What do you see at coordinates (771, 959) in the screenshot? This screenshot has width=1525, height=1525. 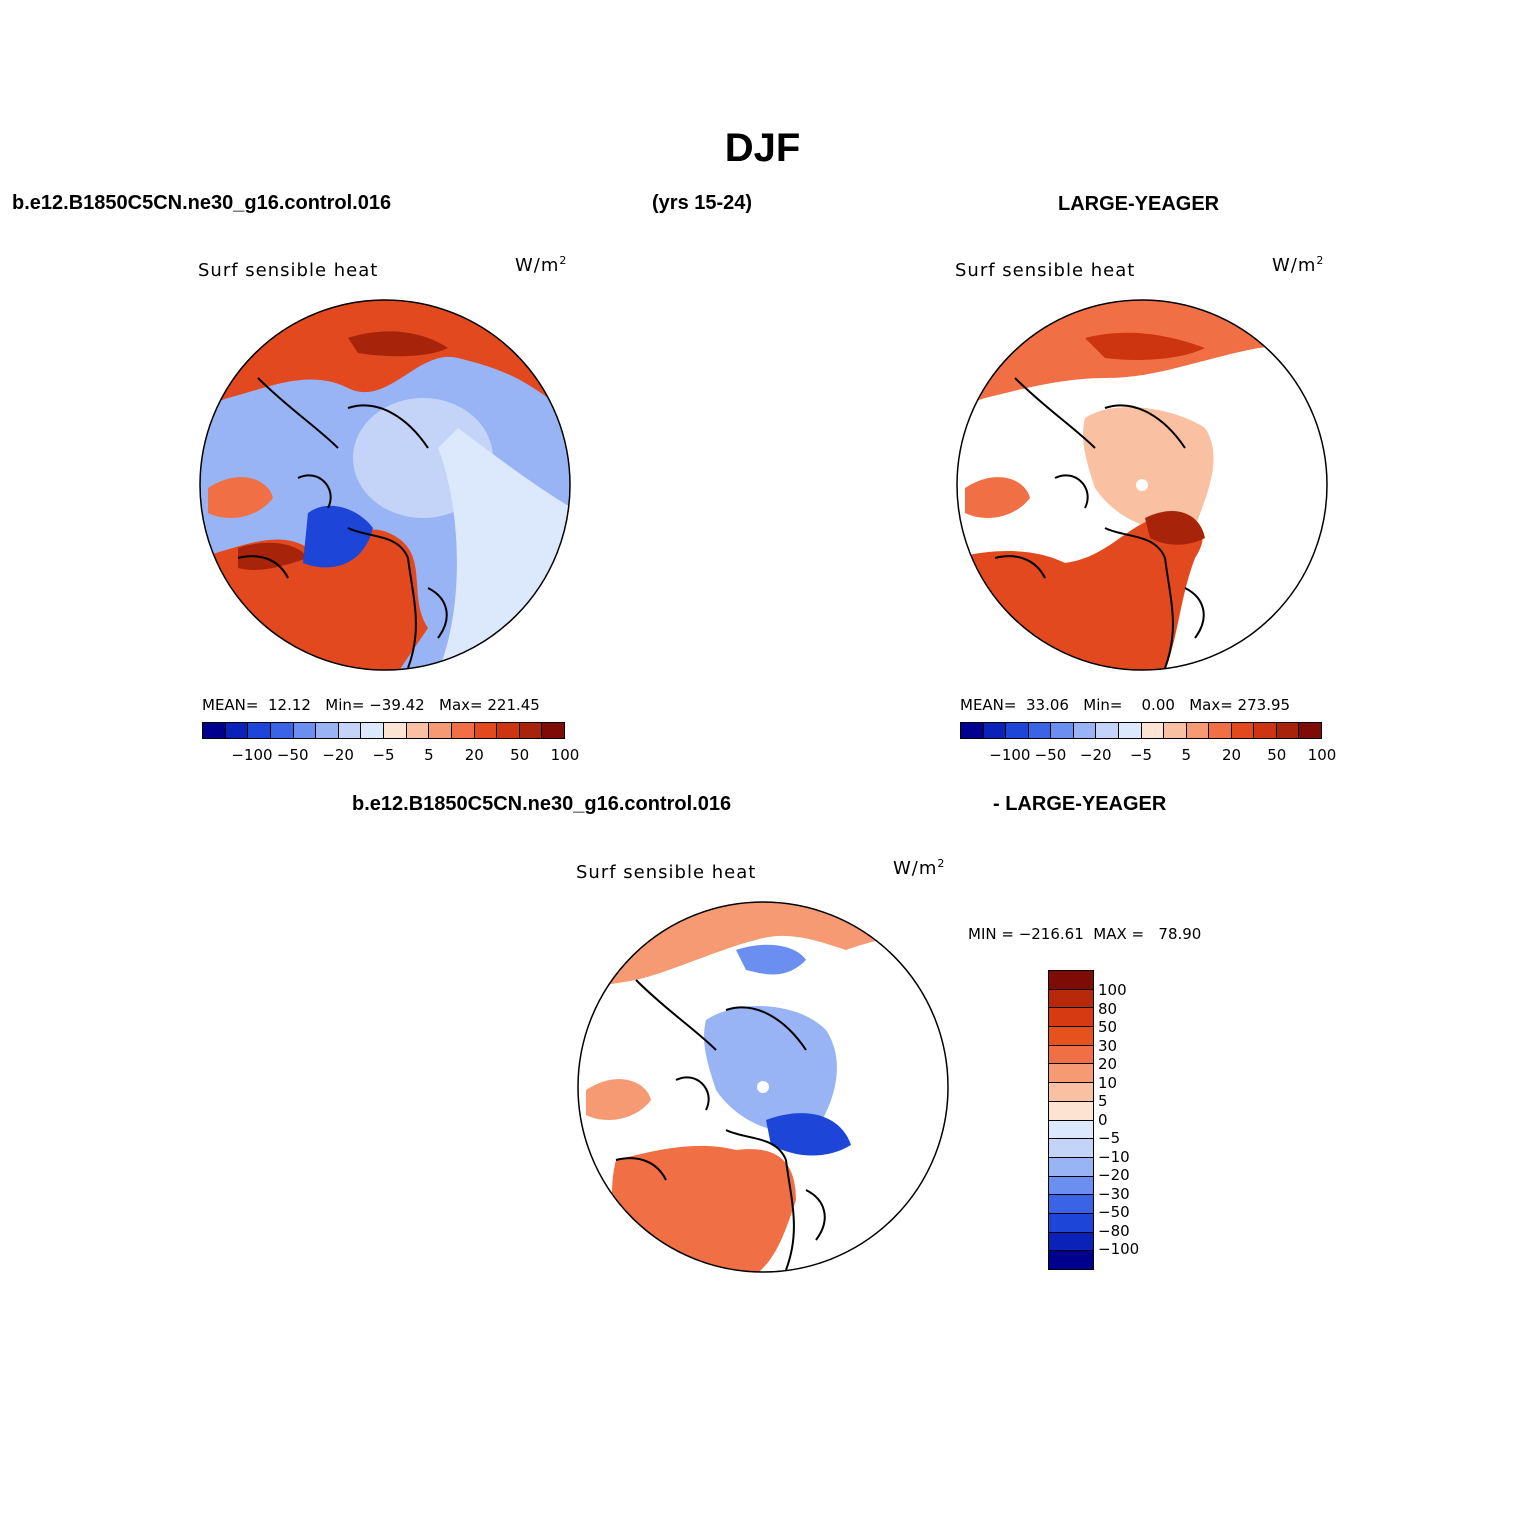 I see `map-field-cool-north` at bounding box center [771, 959].